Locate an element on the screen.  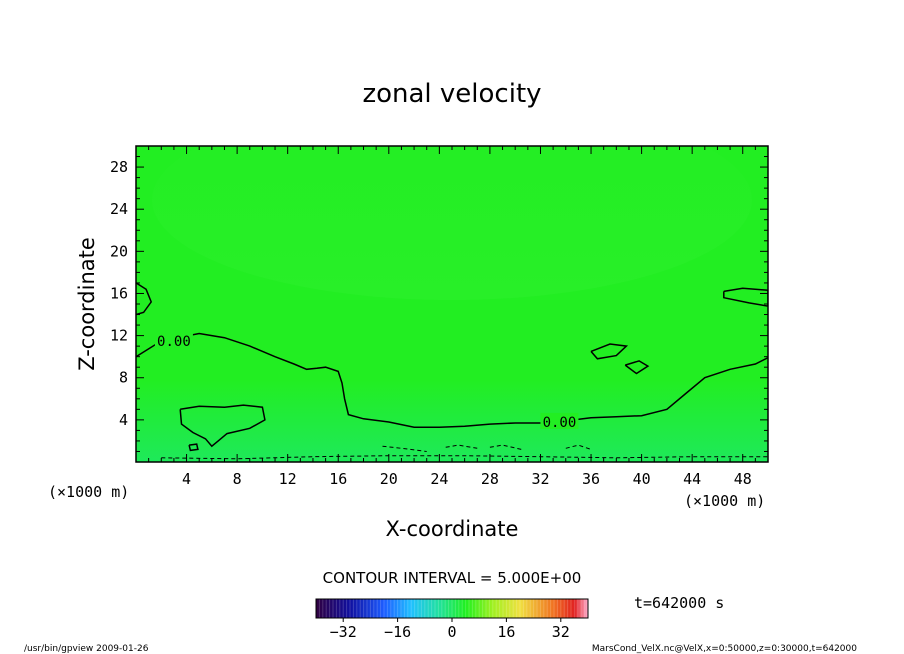
chart-title: zonal velocity is located at coordinates (451, 94).